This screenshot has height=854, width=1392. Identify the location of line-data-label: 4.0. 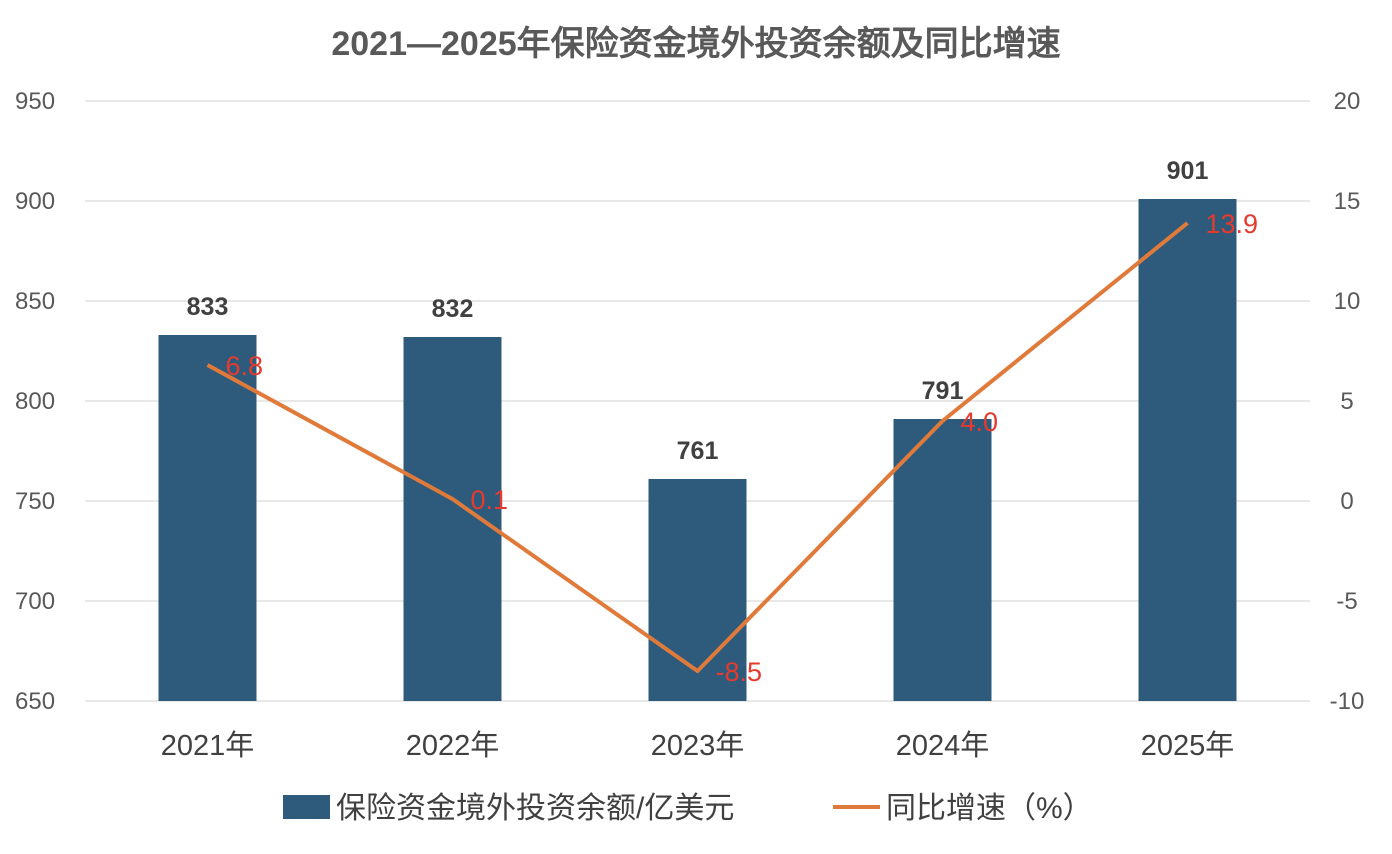
(980, 422).